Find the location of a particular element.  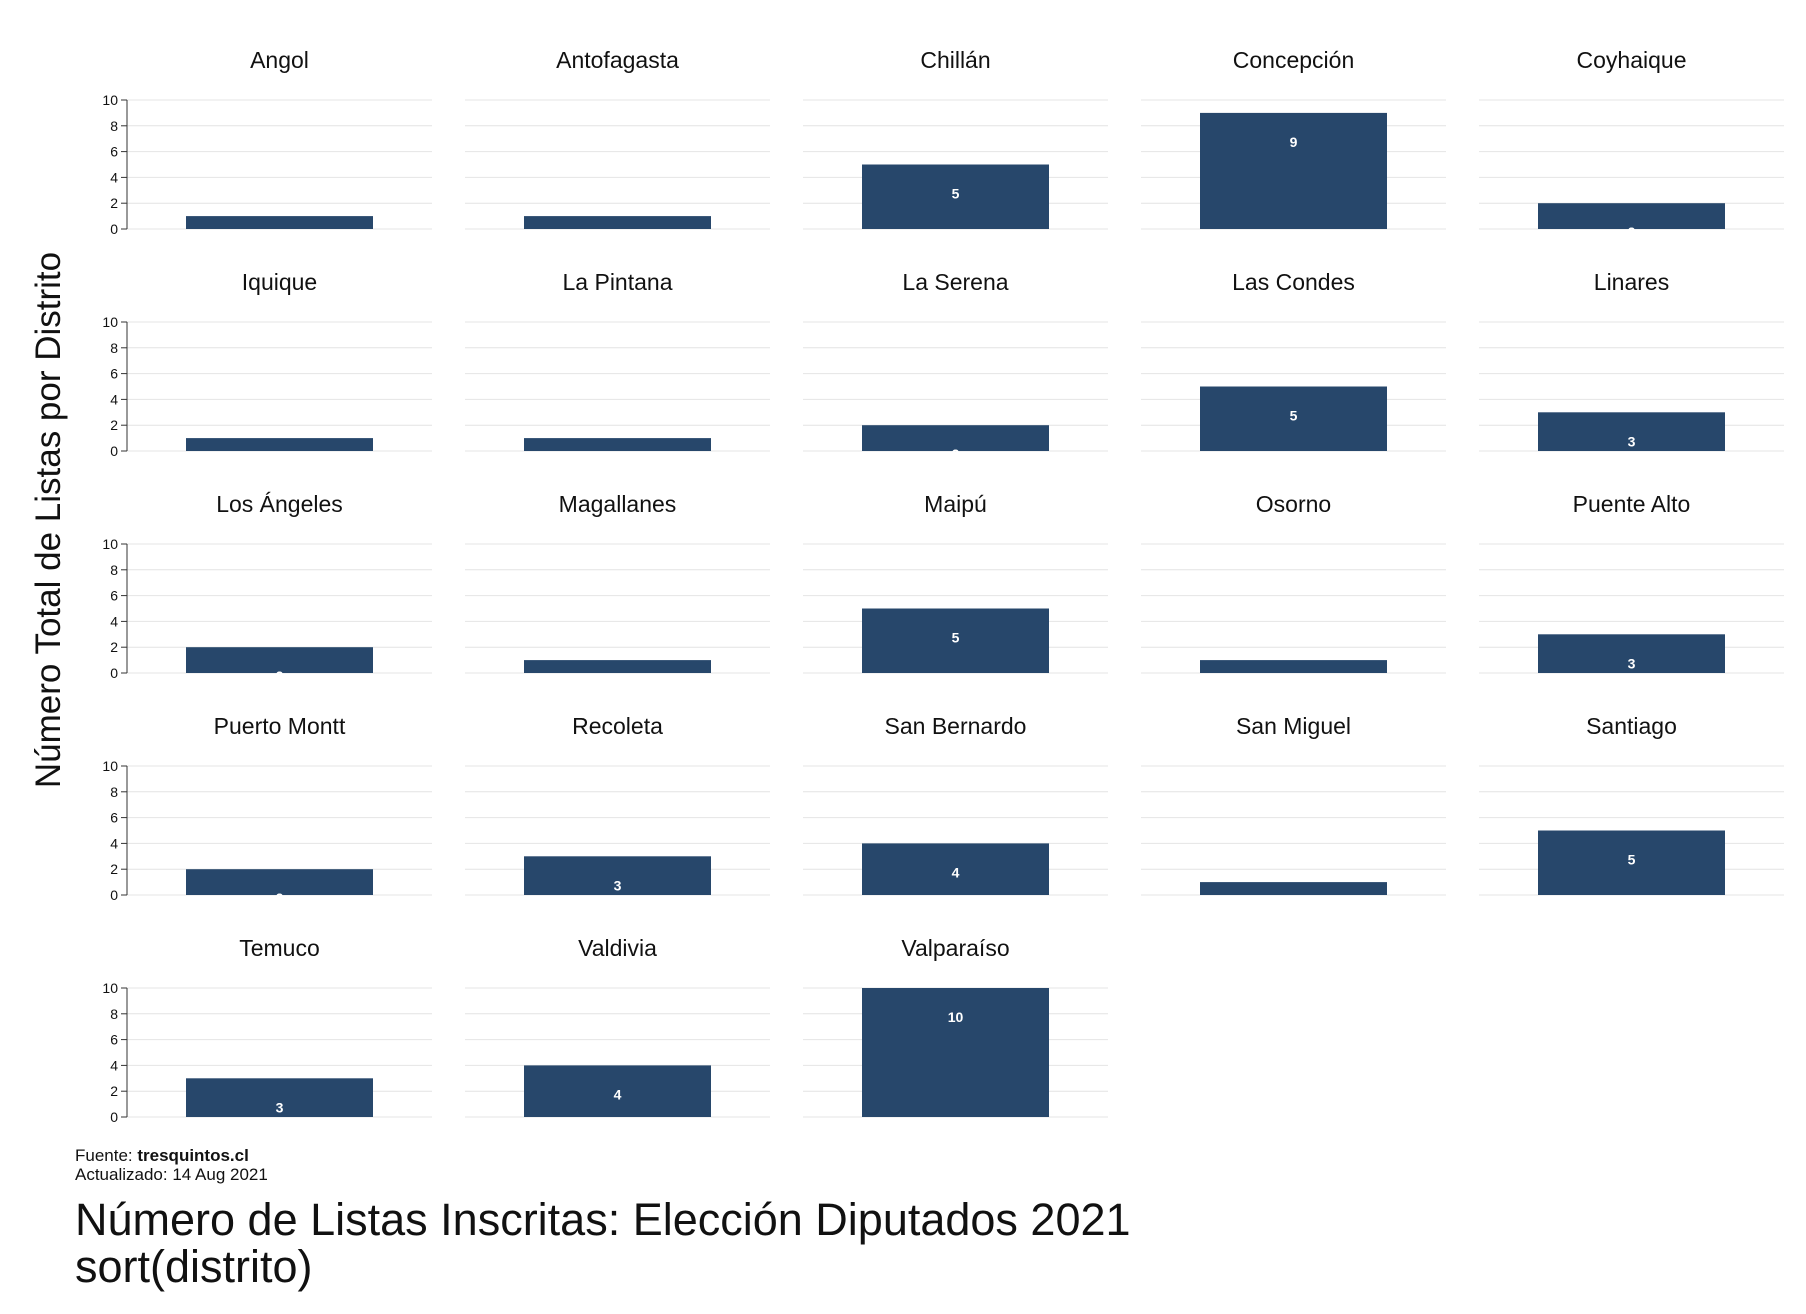

panel-title: Puerto Montt is located at coordinates (280, 726).